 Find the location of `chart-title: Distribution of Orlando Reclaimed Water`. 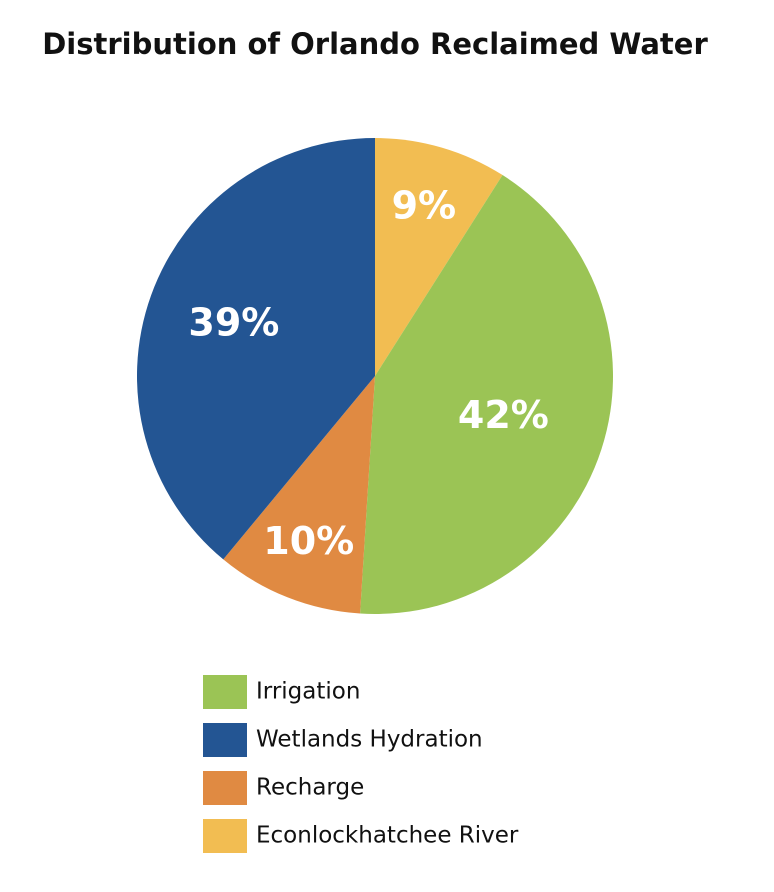

chart-title: Distribution of Orlando Reclaimed Water is located at coordinates (375, 44).